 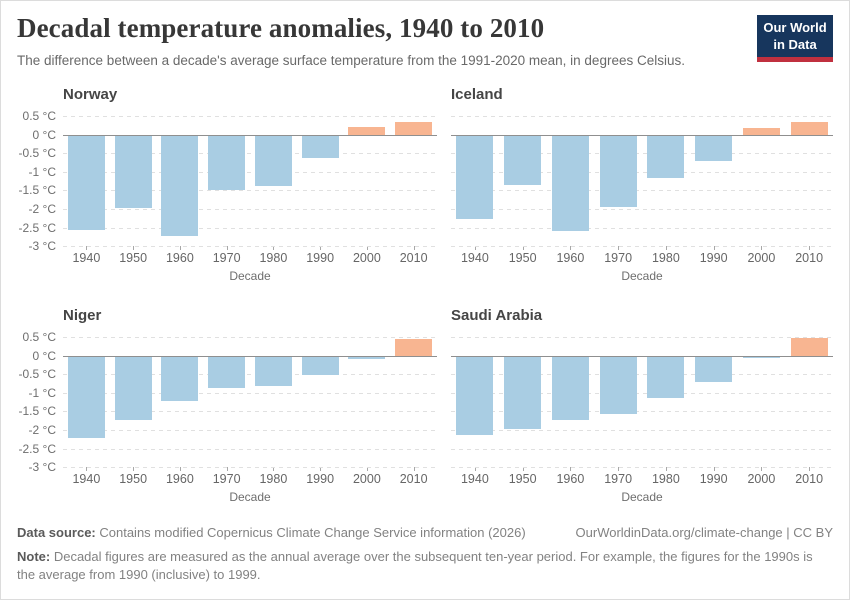 What do you see at coordinates (497, 316) in the screenshot?
I see `chart-title-saudi-arabia: Saudi Arabia` at bounding box center [497, 316].